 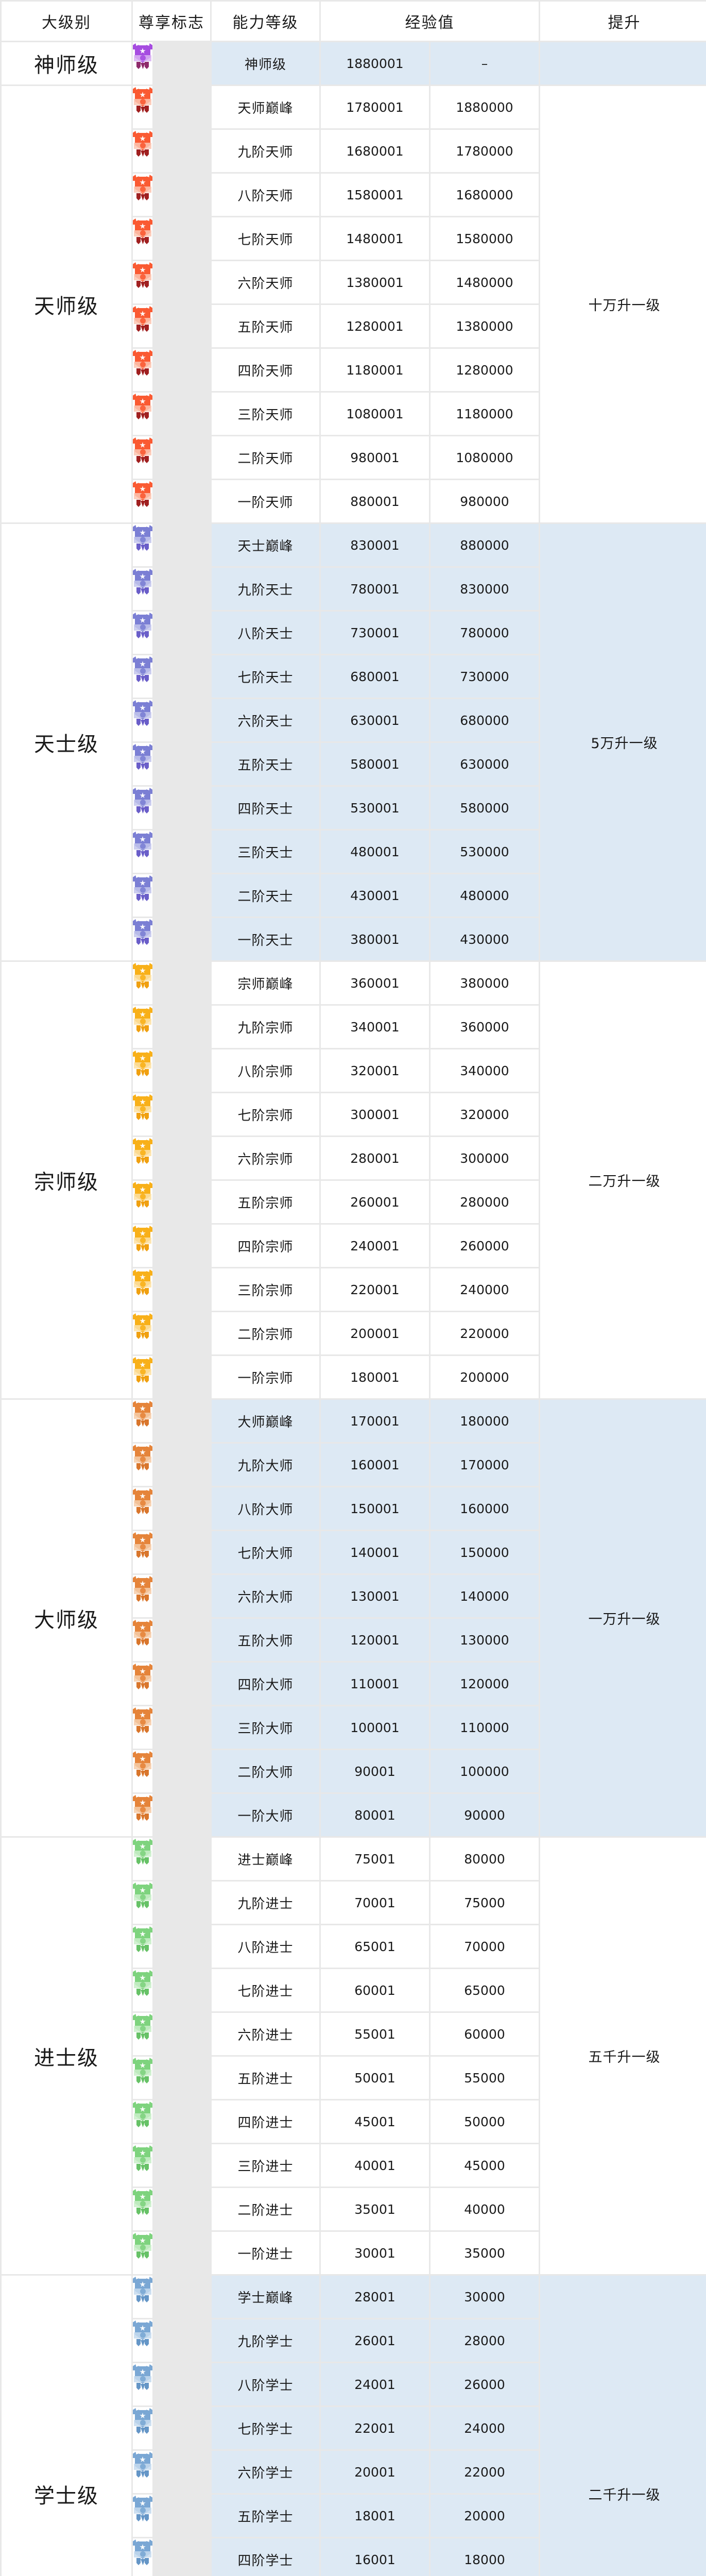 What do you see at coordinates (485, 983) in the screenshot?
I see `exp-max-cell: 380000` at bounding box center [485, 983].